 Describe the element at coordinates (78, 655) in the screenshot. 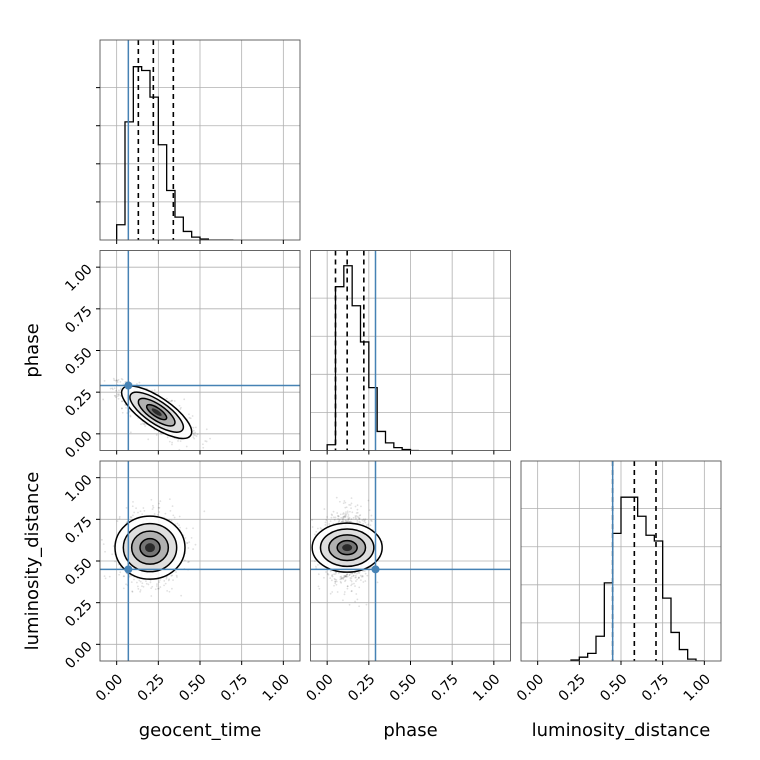

I see `y-tick-label: 0.00` at that location.